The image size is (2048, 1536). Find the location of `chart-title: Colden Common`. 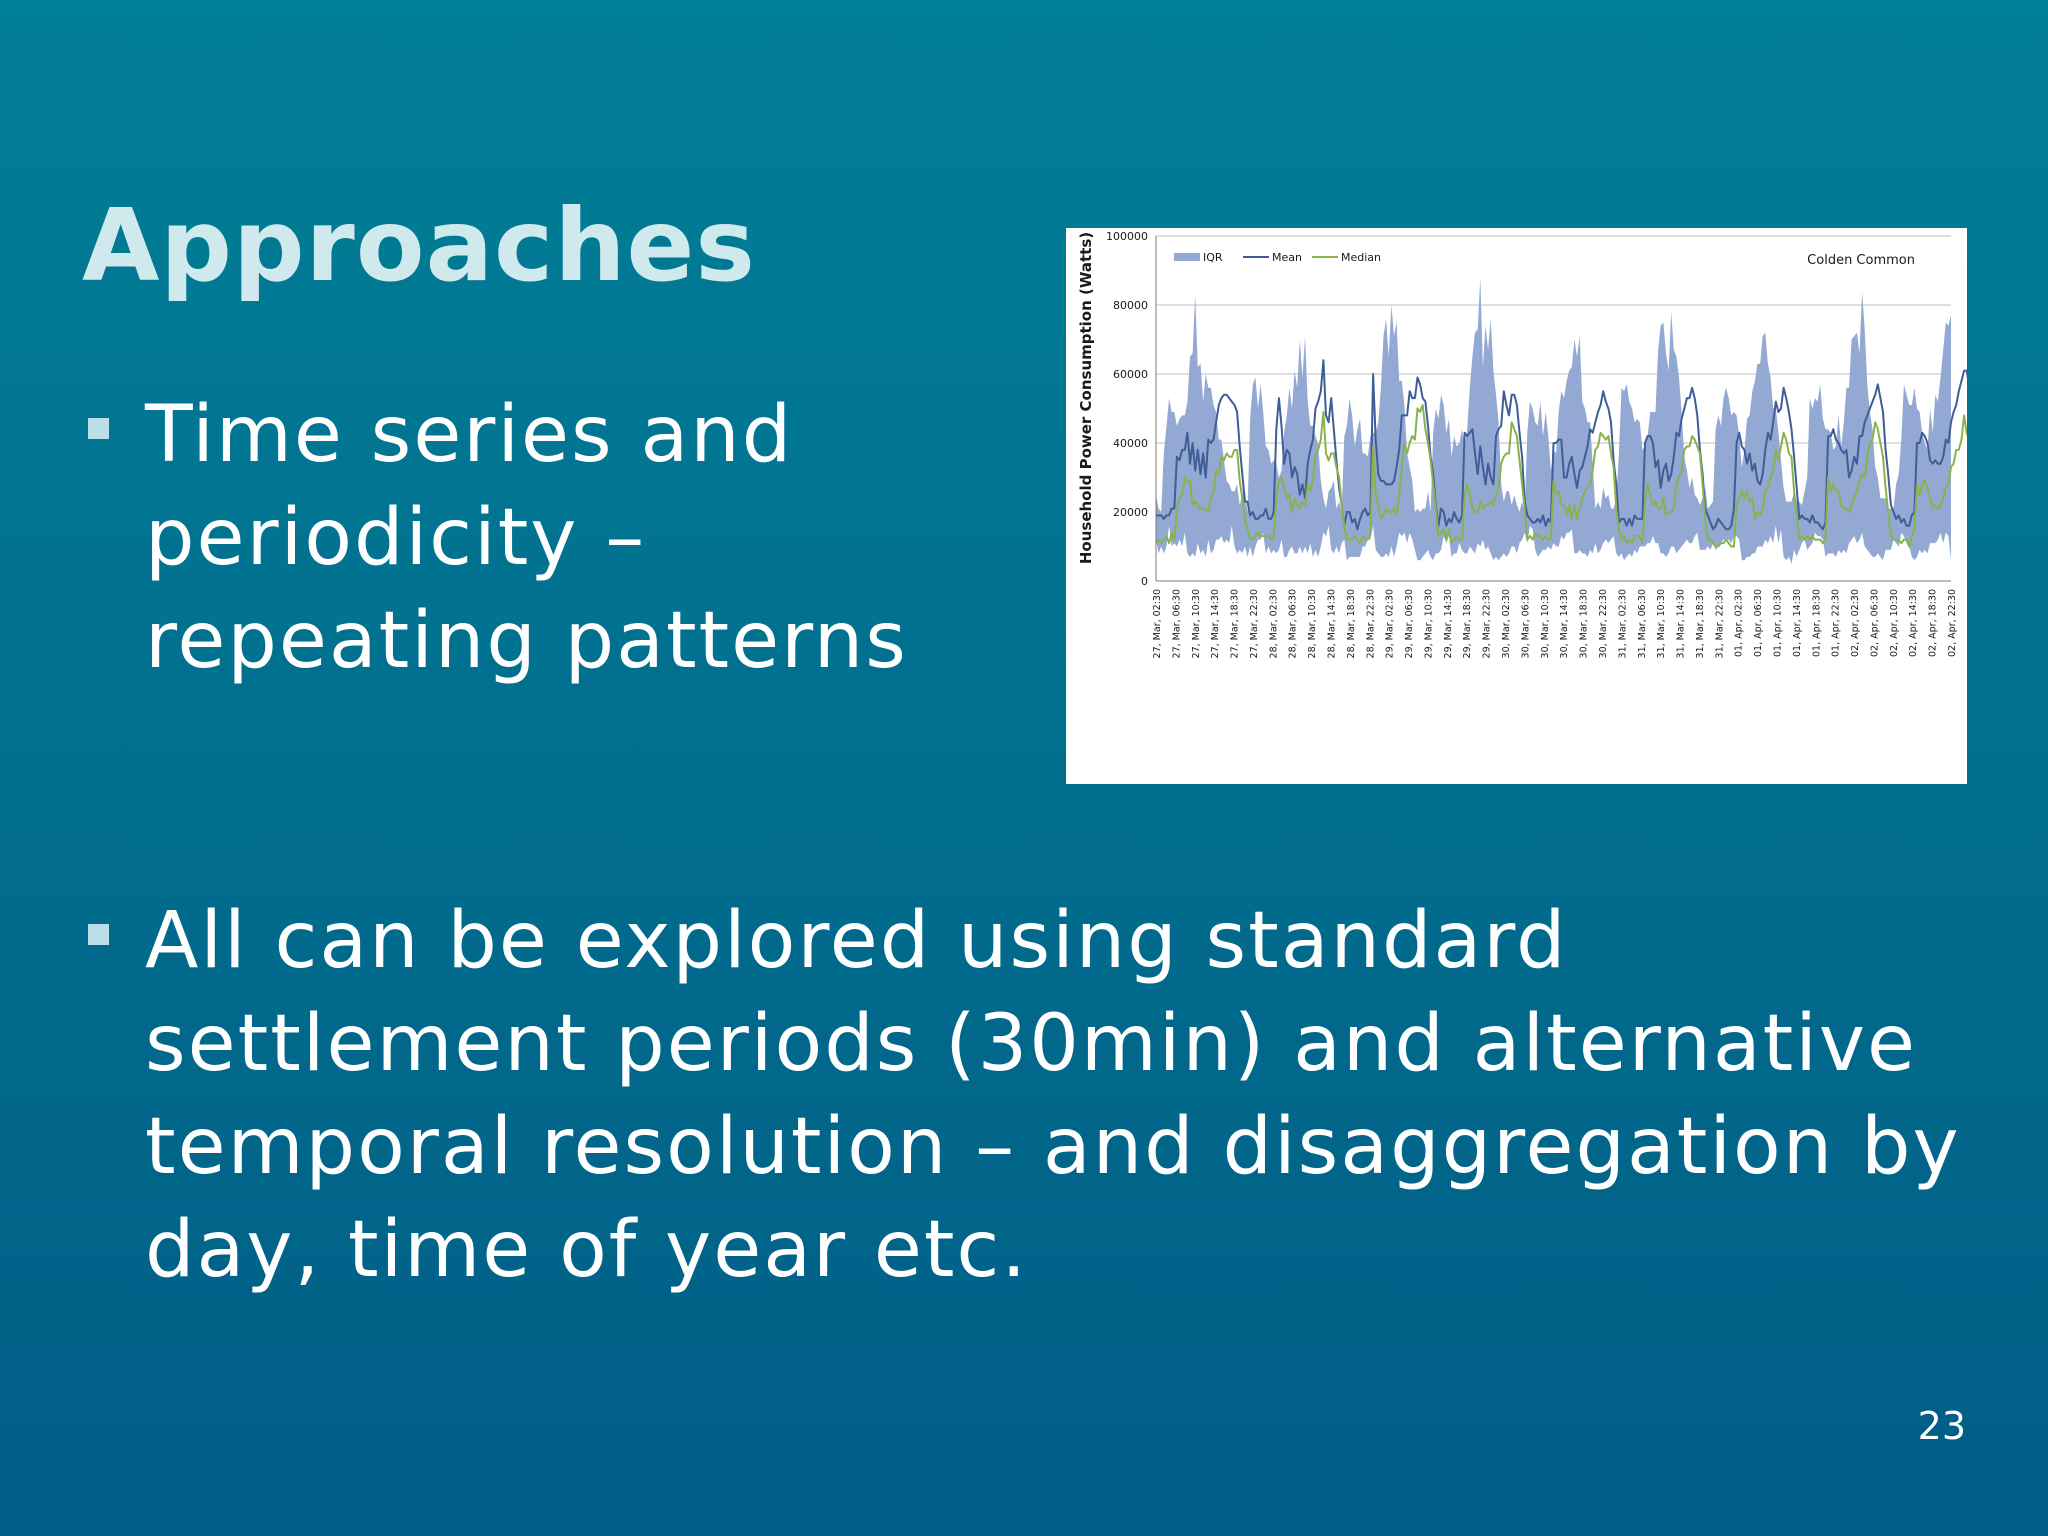

chart-title: Colden Common is located at coordinates (1861, 260).